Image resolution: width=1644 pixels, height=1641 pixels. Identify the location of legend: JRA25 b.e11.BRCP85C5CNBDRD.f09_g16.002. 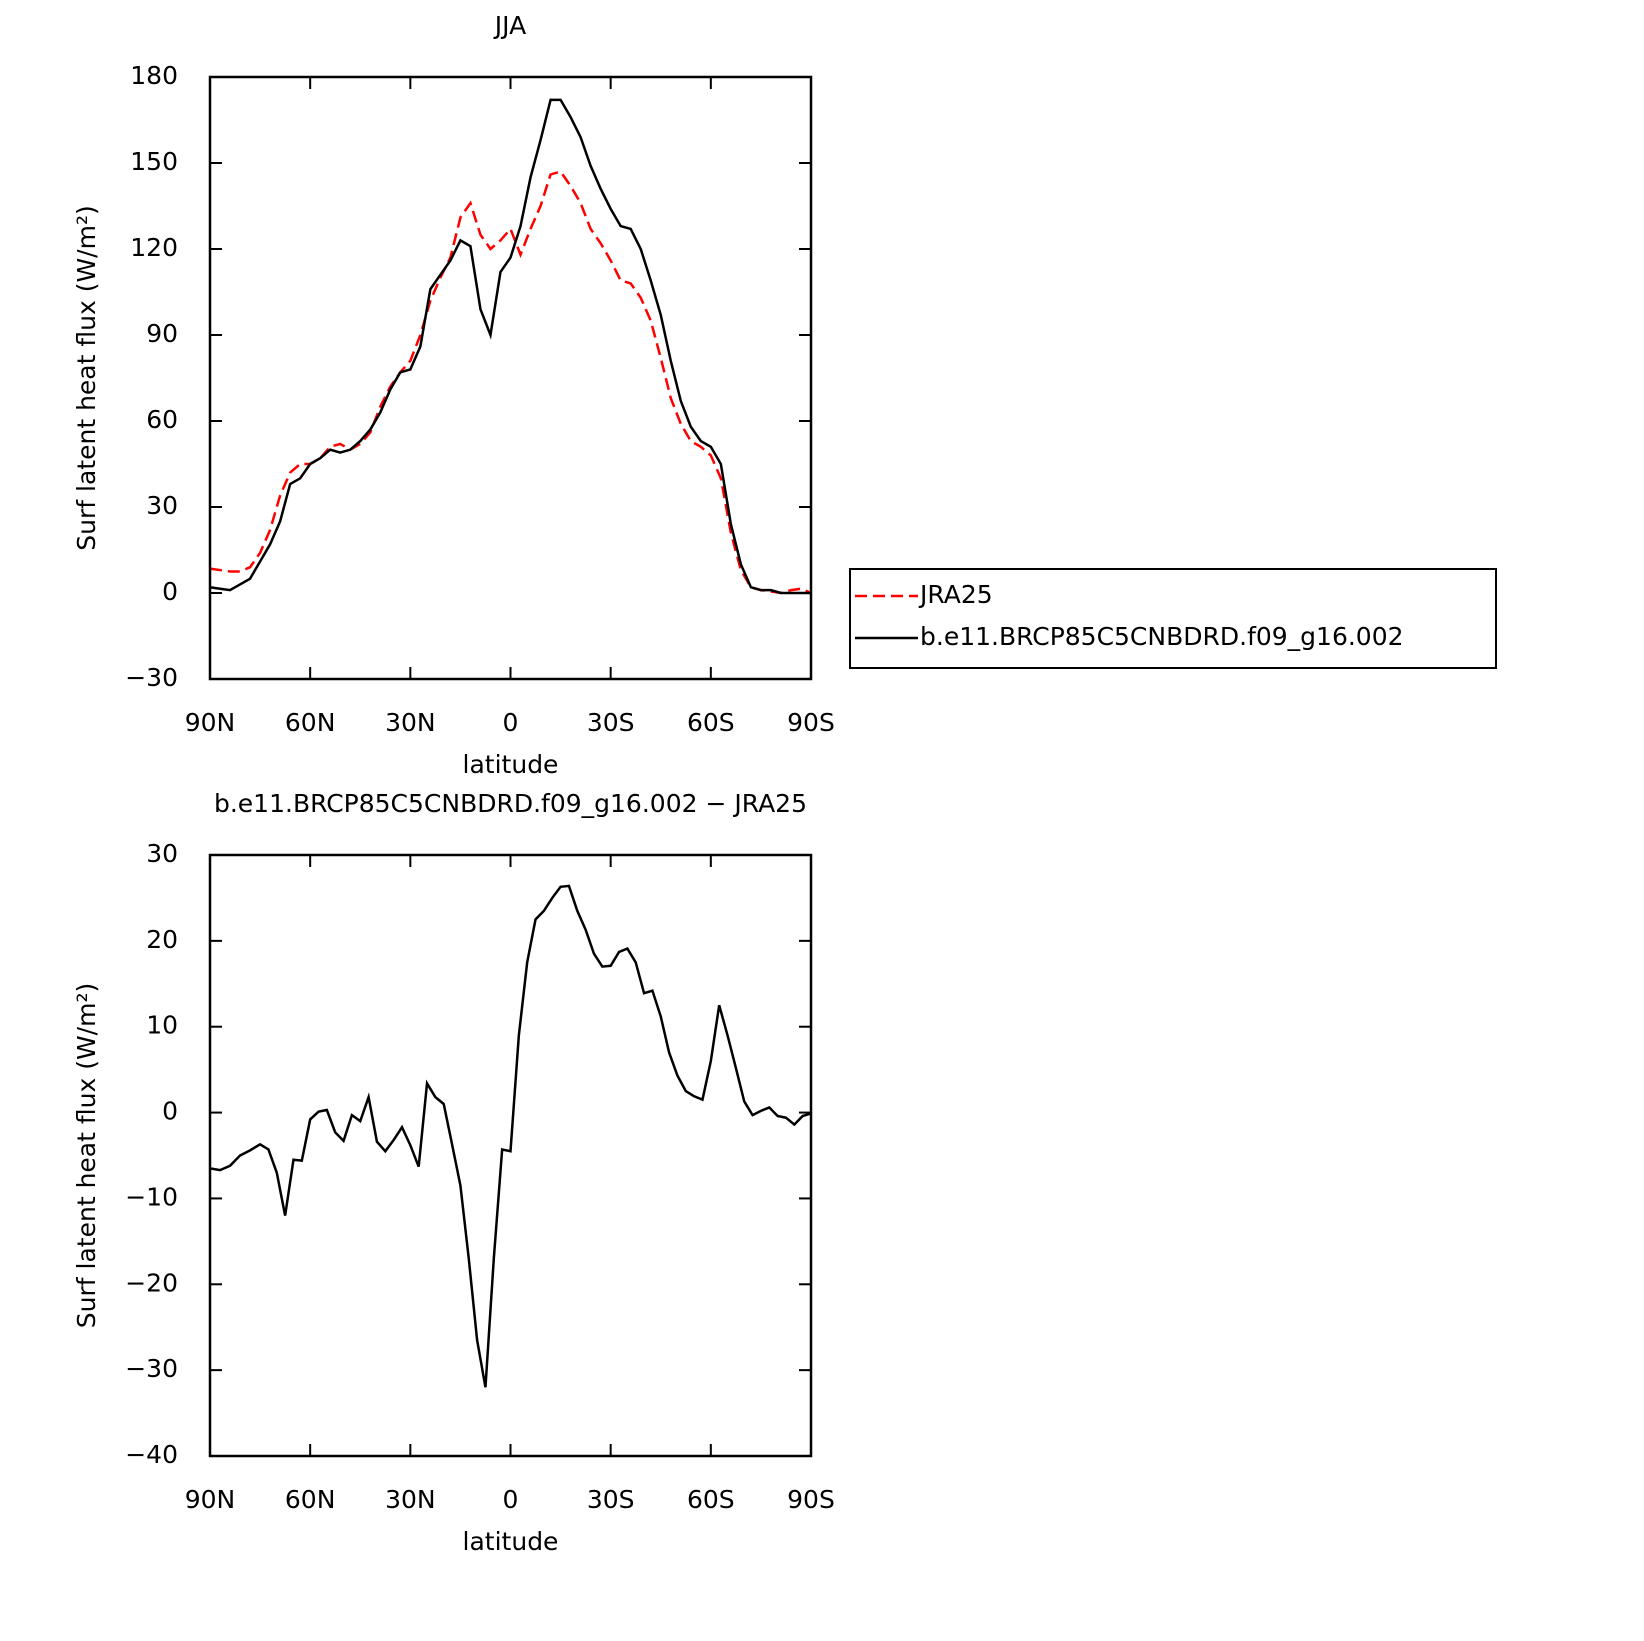
(1173, 618).